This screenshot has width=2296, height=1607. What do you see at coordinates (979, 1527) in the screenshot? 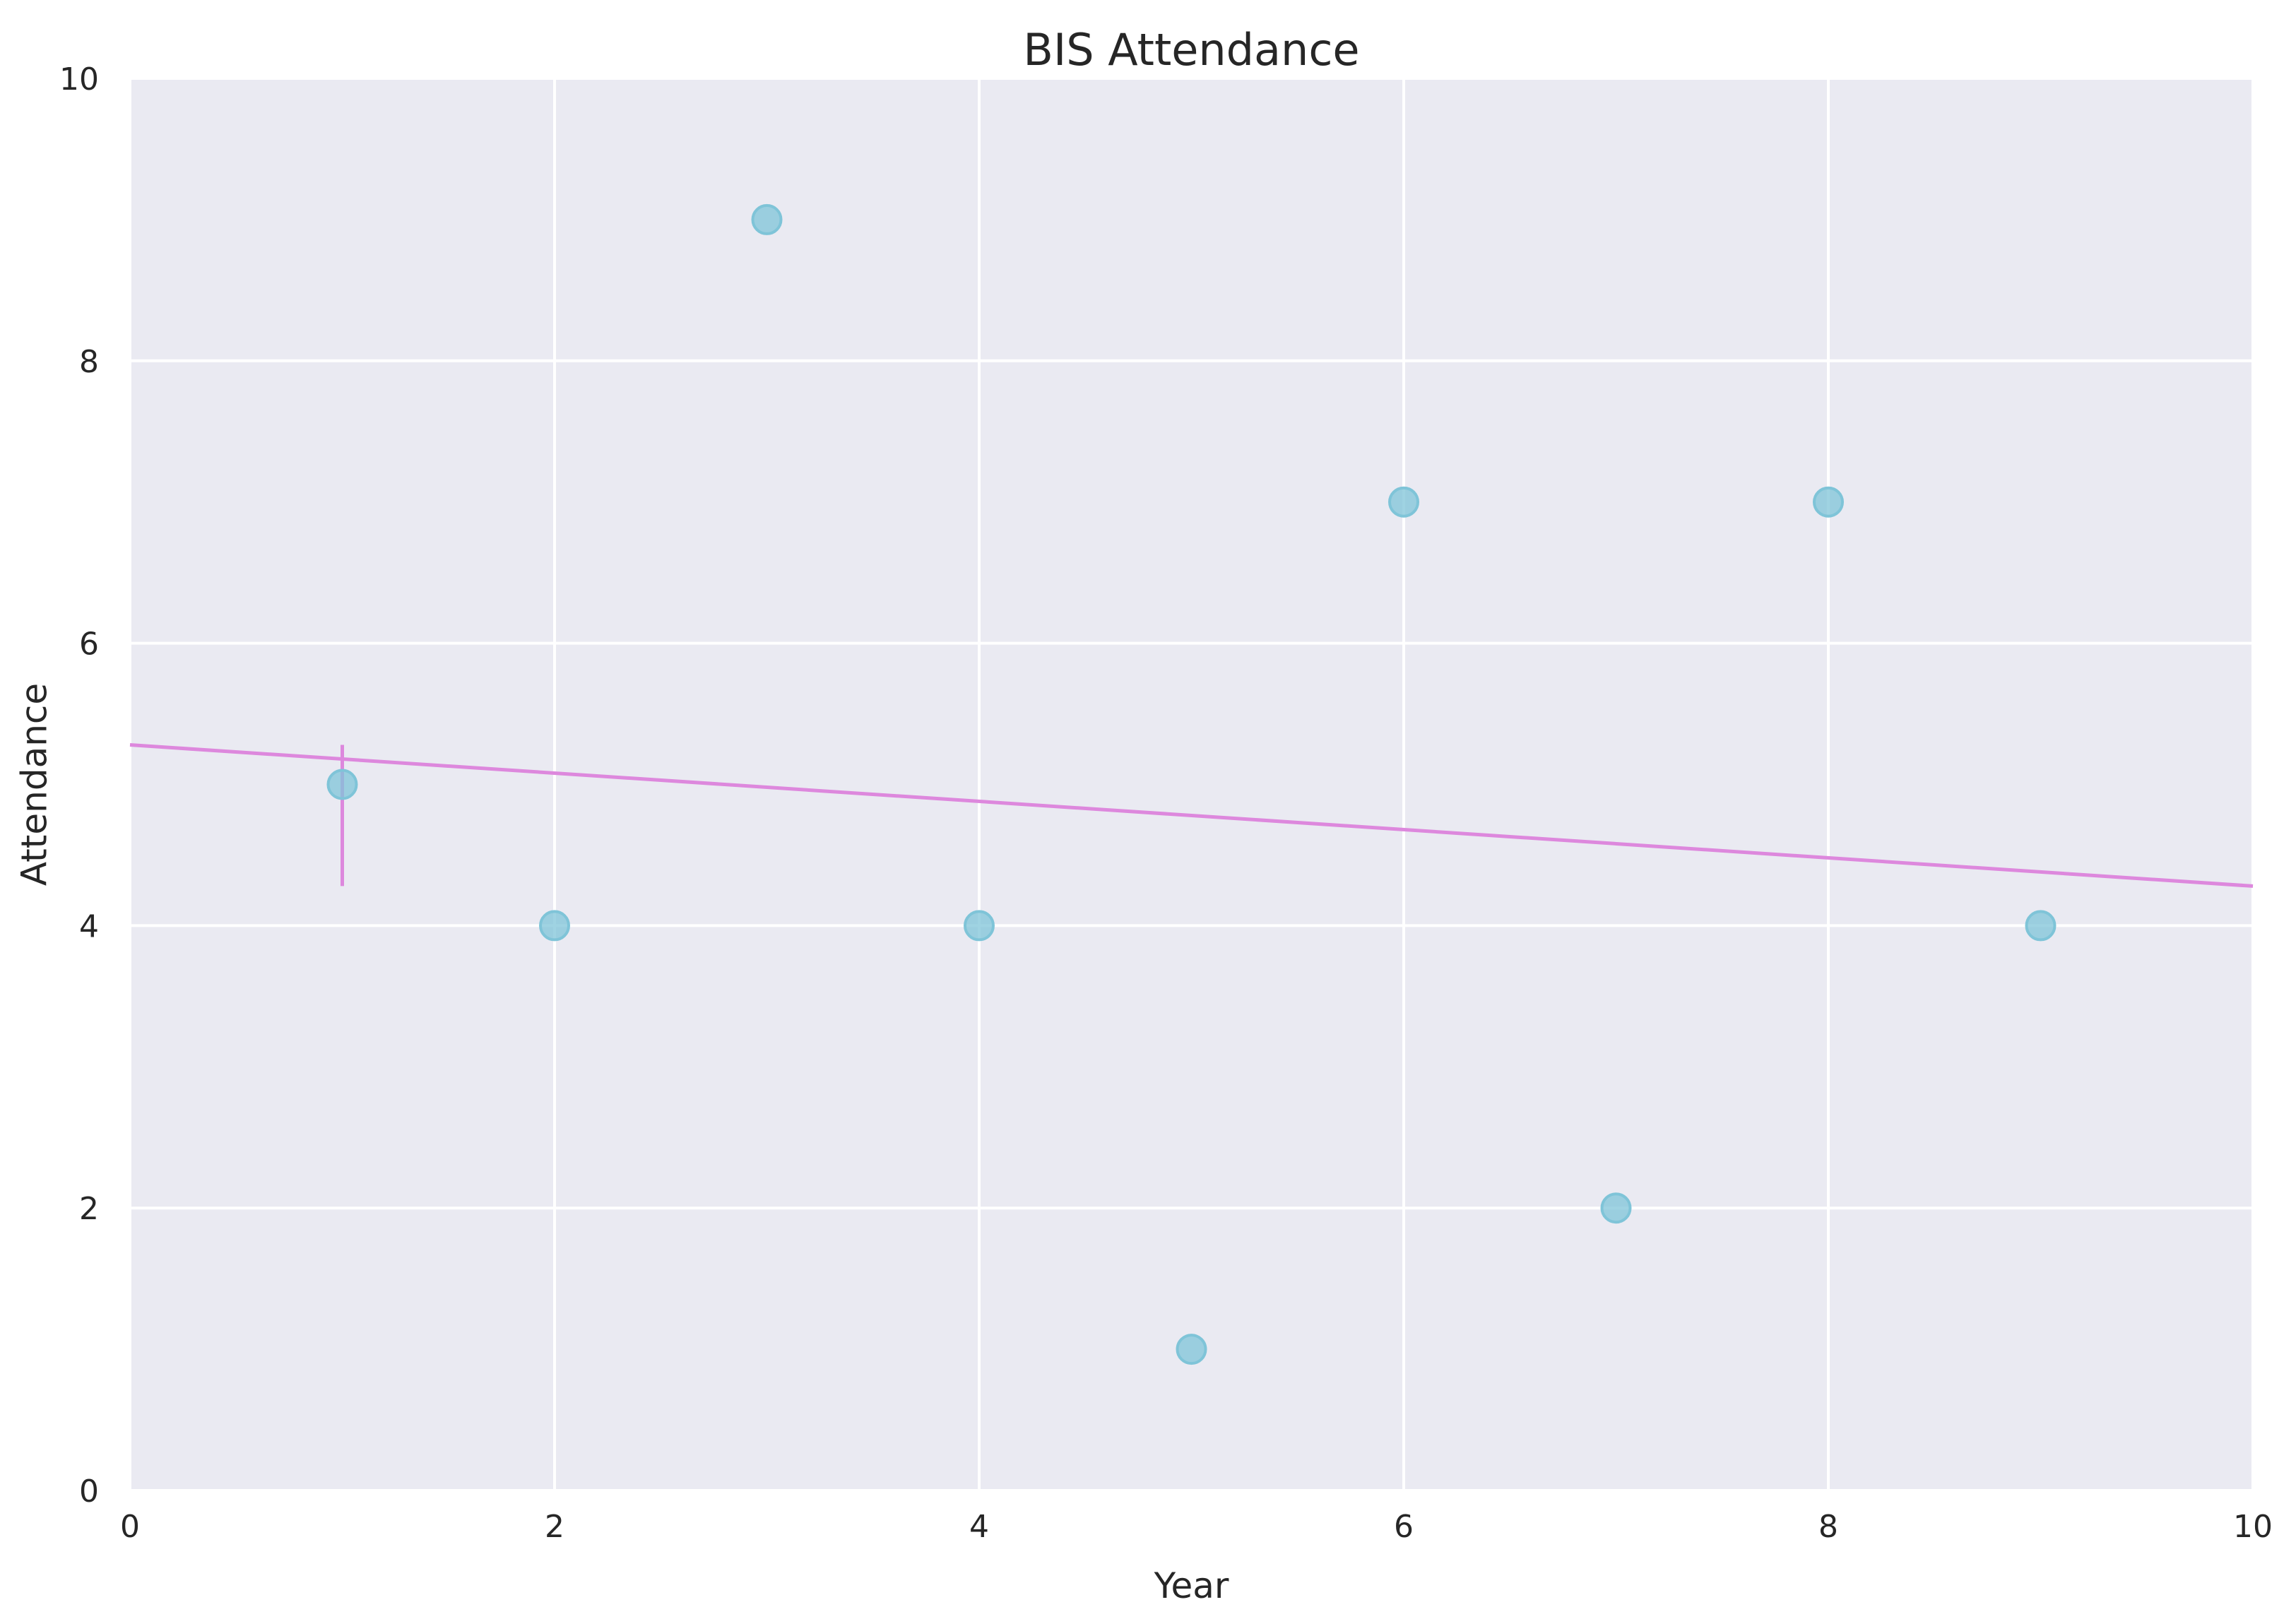
I see `x-tick-label: 4` at bounding box center [979, 1527].